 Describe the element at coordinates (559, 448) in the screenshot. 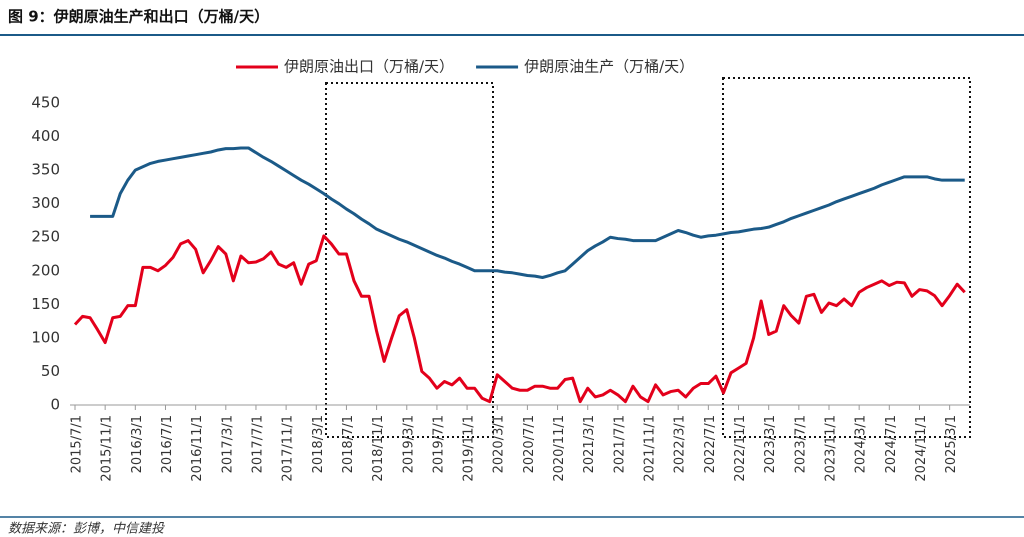

I see `x-tick-label: 2020/11/1` at that location.